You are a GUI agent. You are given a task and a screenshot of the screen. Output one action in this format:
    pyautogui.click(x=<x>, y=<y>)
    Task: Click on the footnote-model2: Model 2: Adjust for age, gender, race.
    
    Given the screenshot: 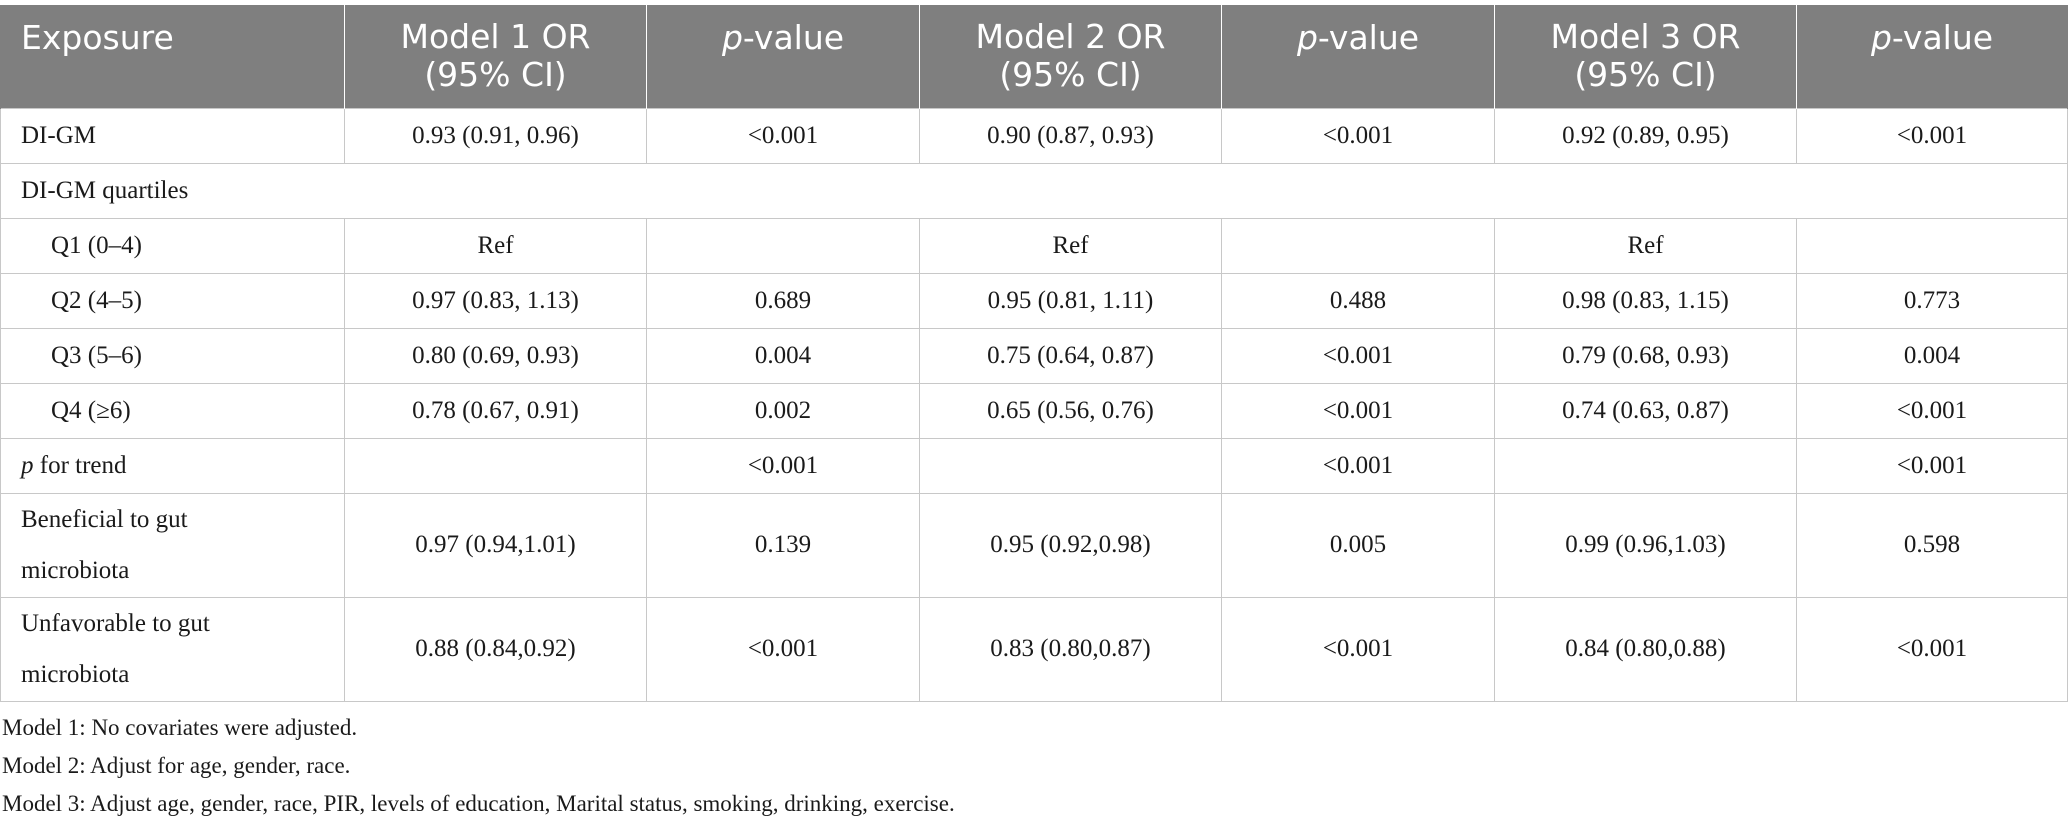 What is the action you would take?
    pyautogui.click(x=176, y=765)
    